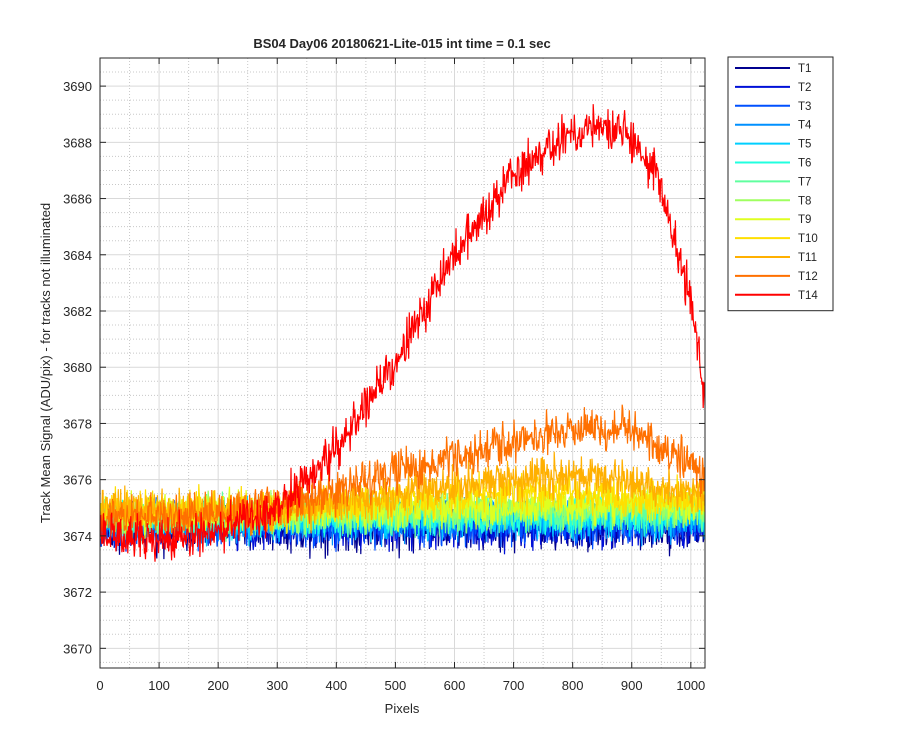  Describe the element at coordinates (804, 182) in the screenshot. I see `legend-label-t7: T7` at that location.